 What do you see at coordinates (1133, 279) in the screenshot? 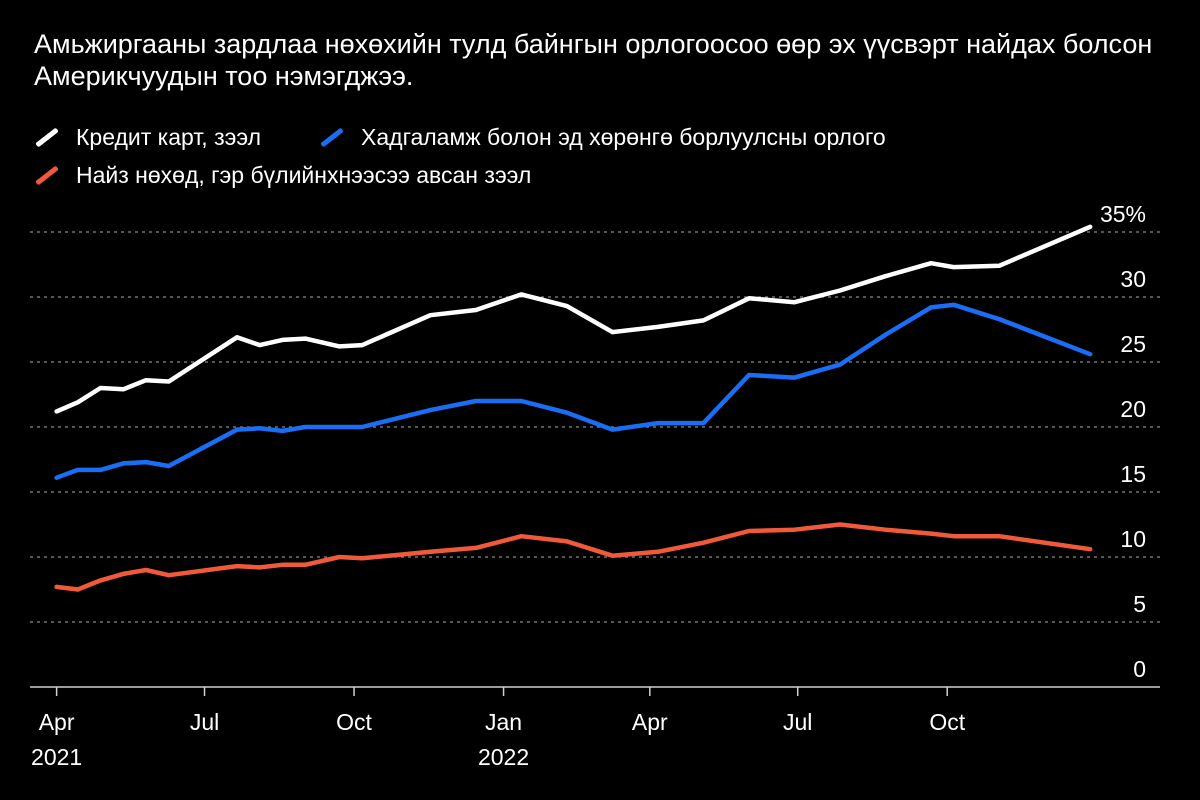
I see `y-tick-label: 30` at bounding box center [1133, 279].